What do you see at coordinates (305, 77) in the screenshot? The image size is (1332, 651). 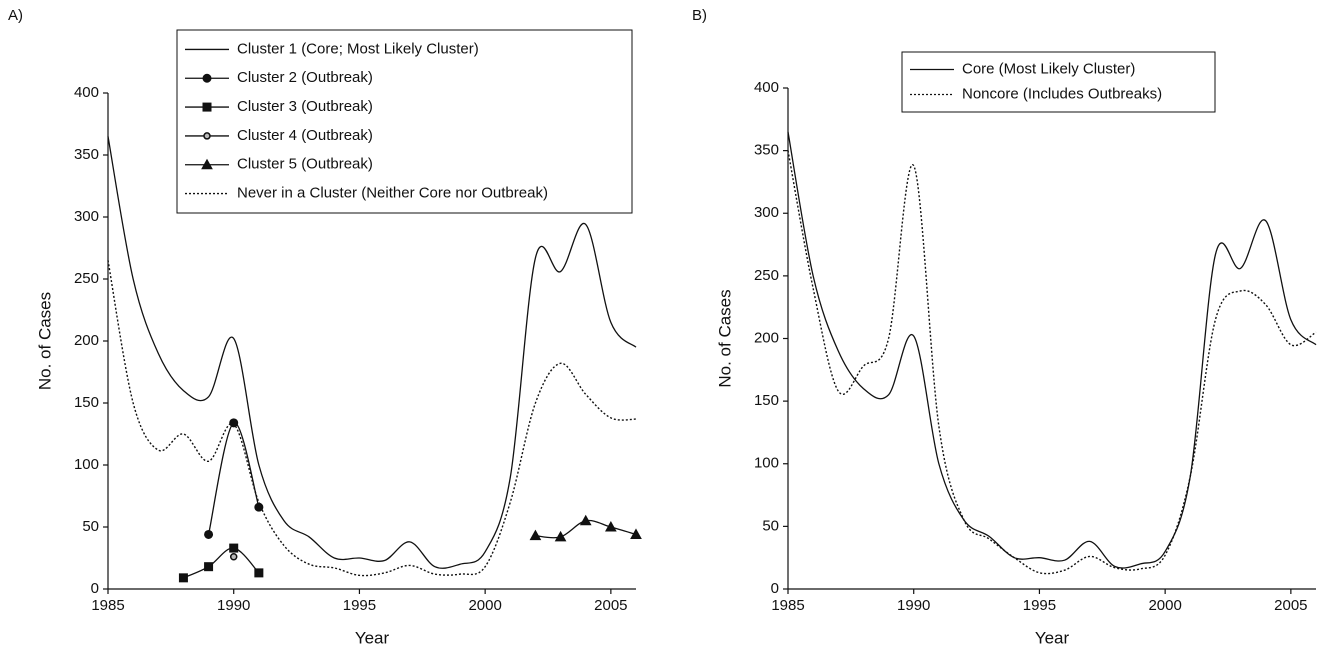 I see `legend-label: Cluster 2 (Outbreak)` at bounding box center [305, 77].